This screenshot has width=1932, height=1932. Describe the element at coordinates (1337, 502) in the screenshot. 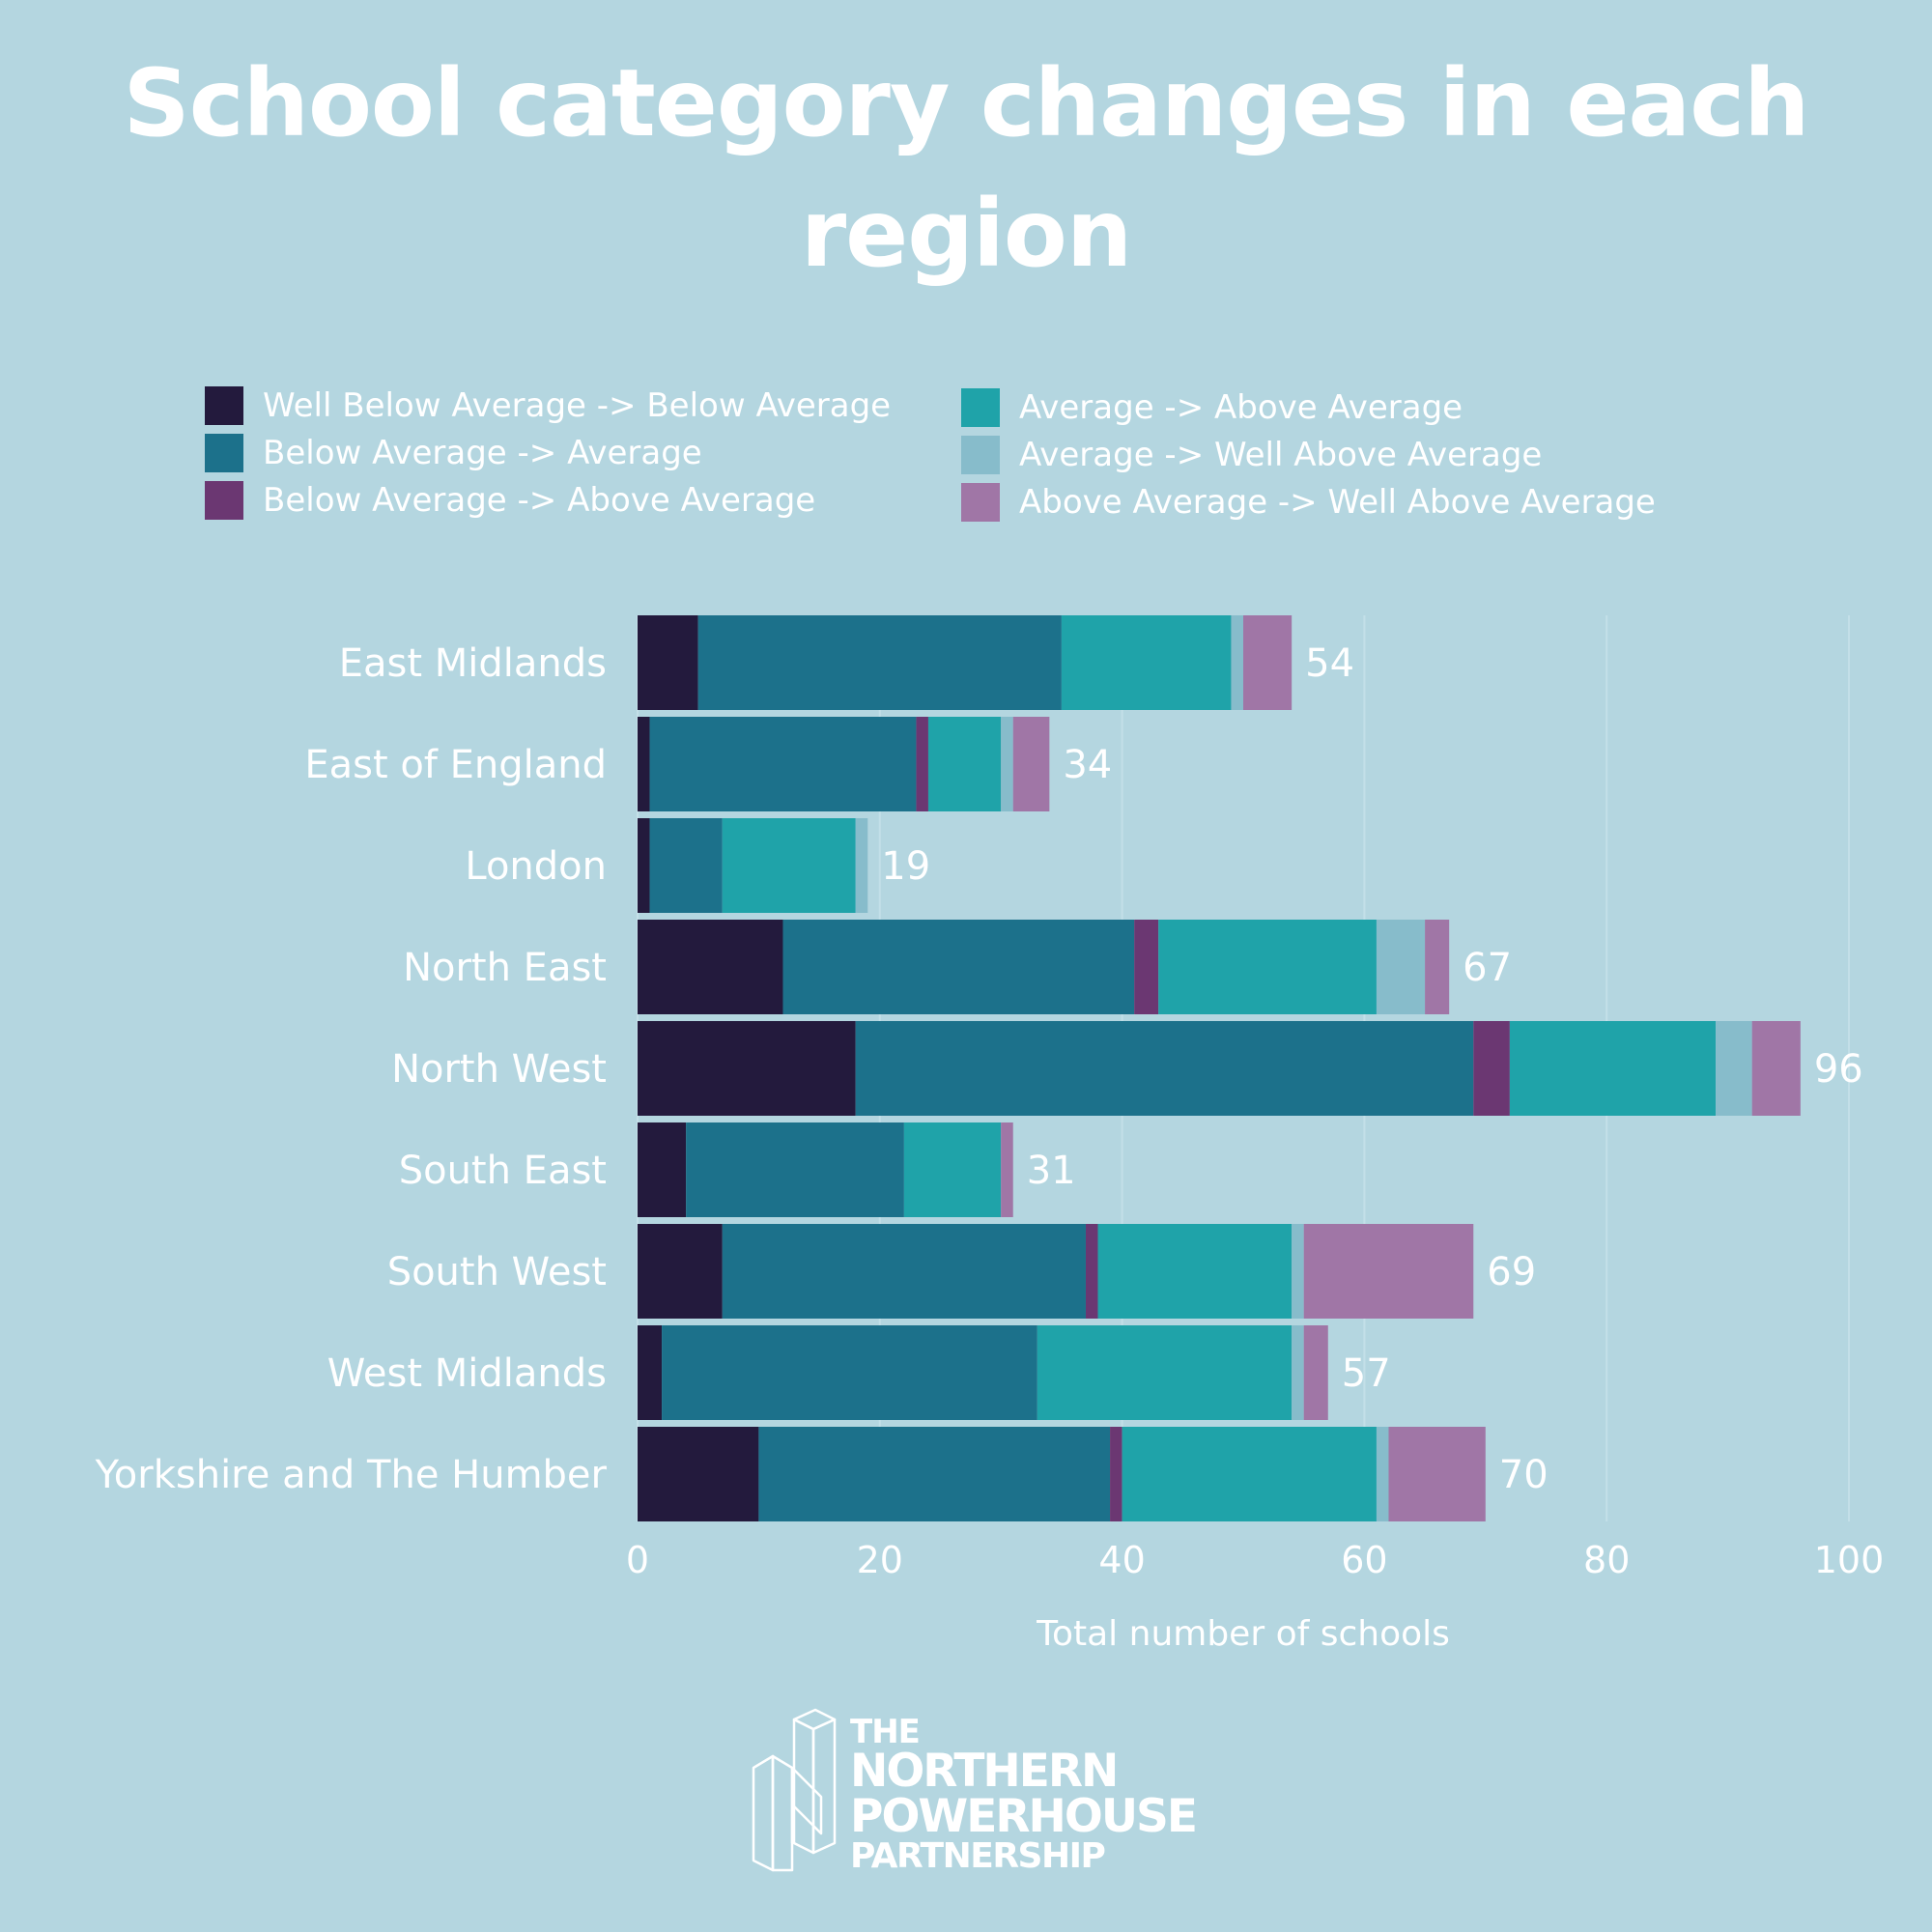

I see `legend-label: Above Average -> Well Above Average` at that location.